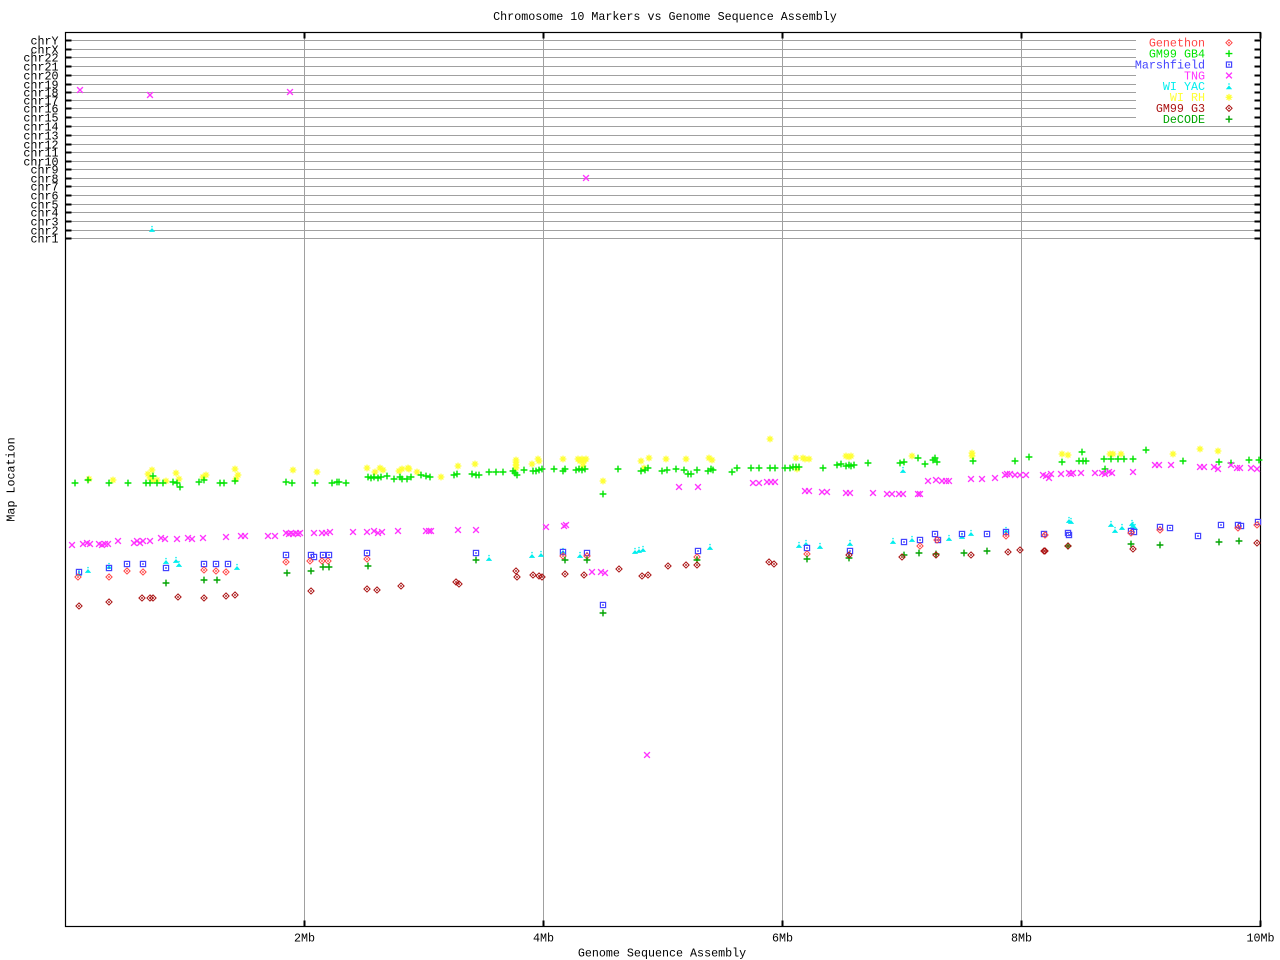 The image size is (1280, 960). What do you see at coordinates (44, 196) in the screenshot?
I see `svg-text: chr6` at bounding box center [44, 196].